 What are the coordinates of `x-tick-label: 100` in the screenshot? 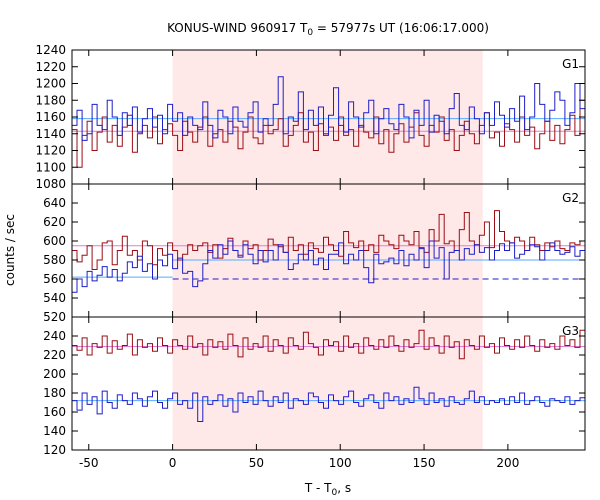 It's located at (340, 463).